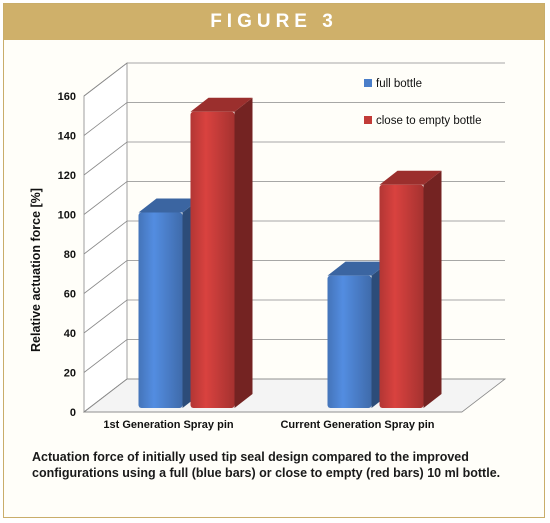 The width and height of the screenshot is (550, 523). What do you see at coordinates (70, 255) in the screenshot?
I see `y-tick-label: 80` at bounding box center [70, 255].